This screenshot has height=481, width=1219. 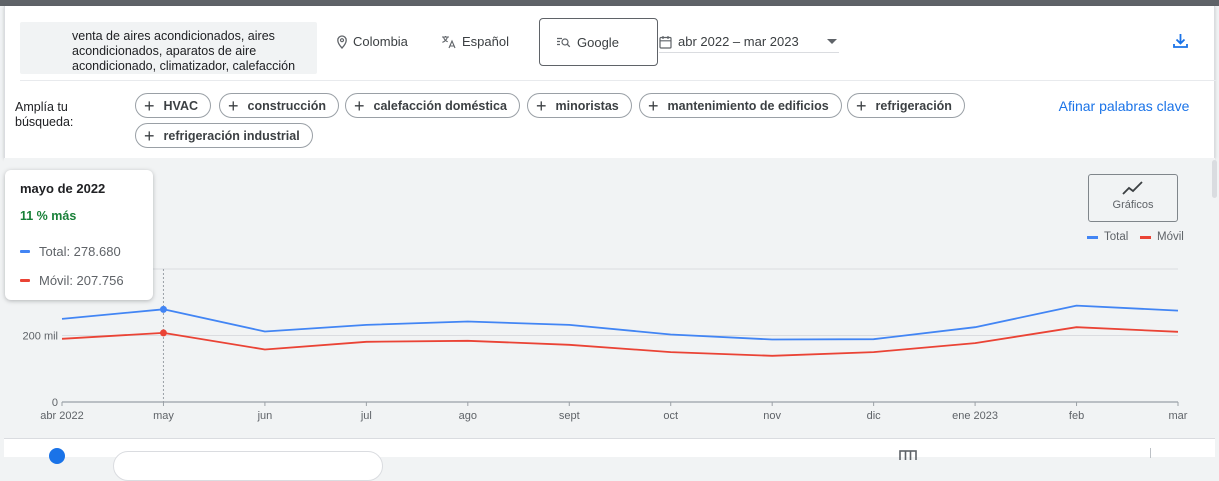 What do you see at coordinates (440, 105) in the screenshot?
I see `chip-label: calefacción doméstica` at bounding box center [440, 105].